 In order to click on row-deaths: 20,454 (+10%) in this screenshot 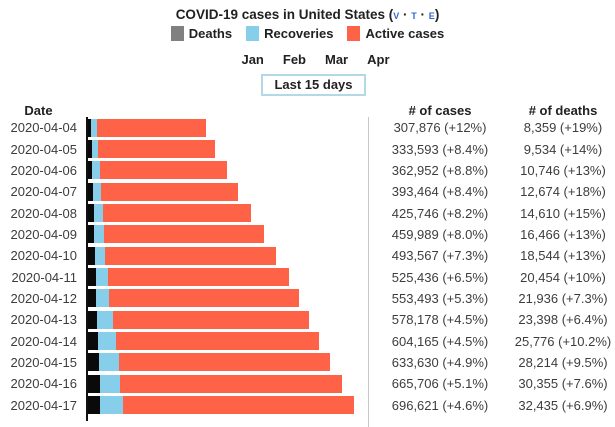, I will do `click(563, 277)`.